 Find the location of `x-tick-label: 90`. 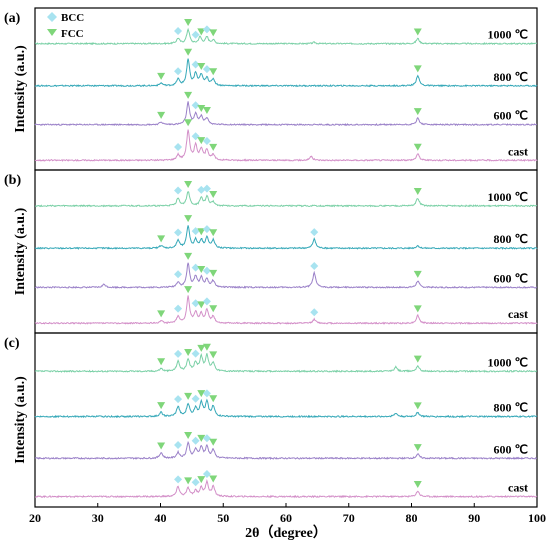

x-tick-label: 90 is located at coordinates (474, 518).